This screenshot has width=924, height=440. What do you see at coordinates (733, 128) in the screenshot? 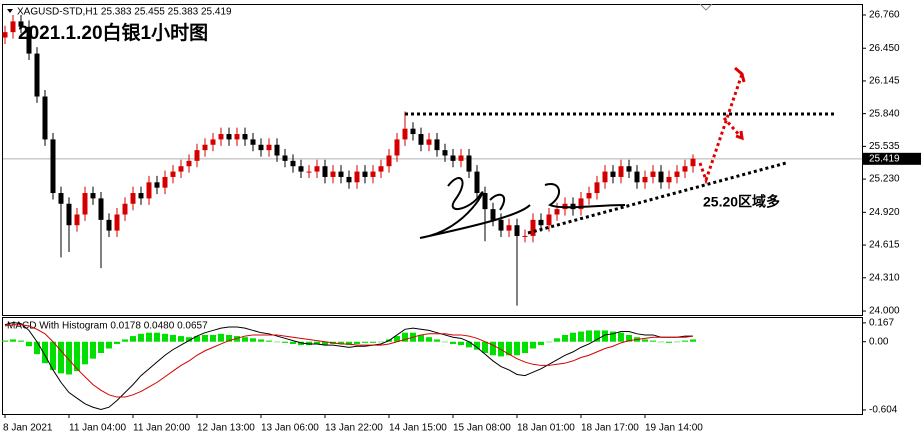
I see `arrow-down` at bounding box center [733, 128].